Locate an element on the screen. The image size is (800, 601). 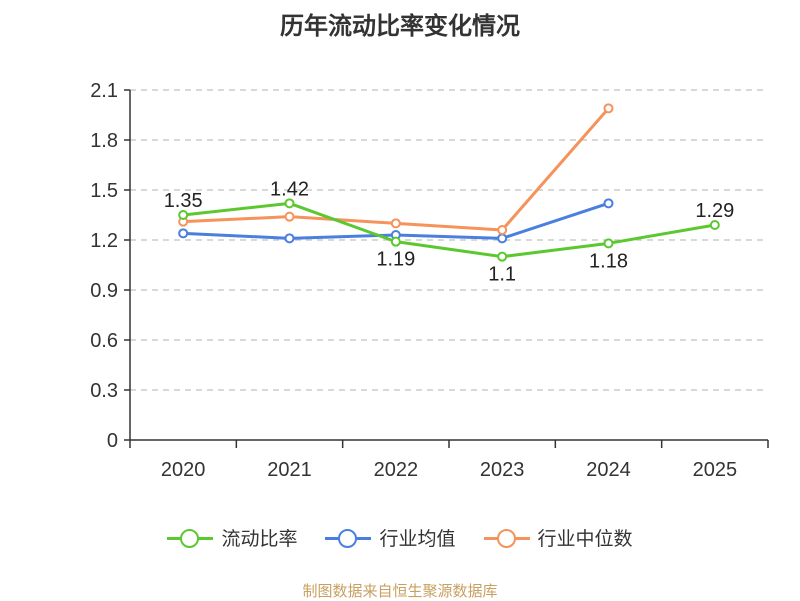
legend-item-industry-median: 行业中位数 is located at coordinates (558, 537).